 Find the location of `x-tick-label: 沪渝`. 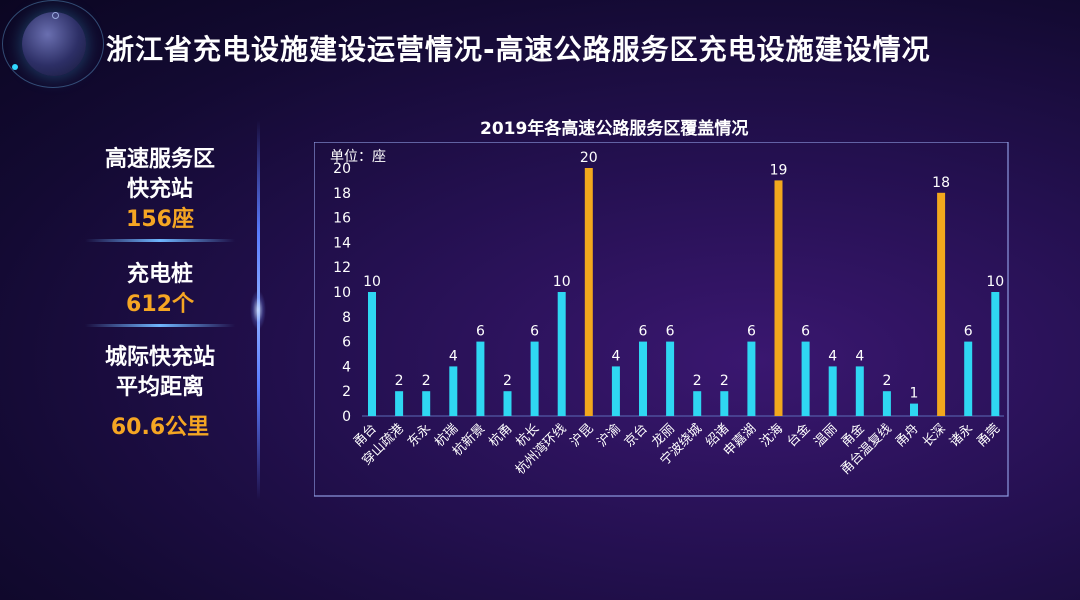

x-tick-label: 沪渝 is located at coordinates (609, 436).